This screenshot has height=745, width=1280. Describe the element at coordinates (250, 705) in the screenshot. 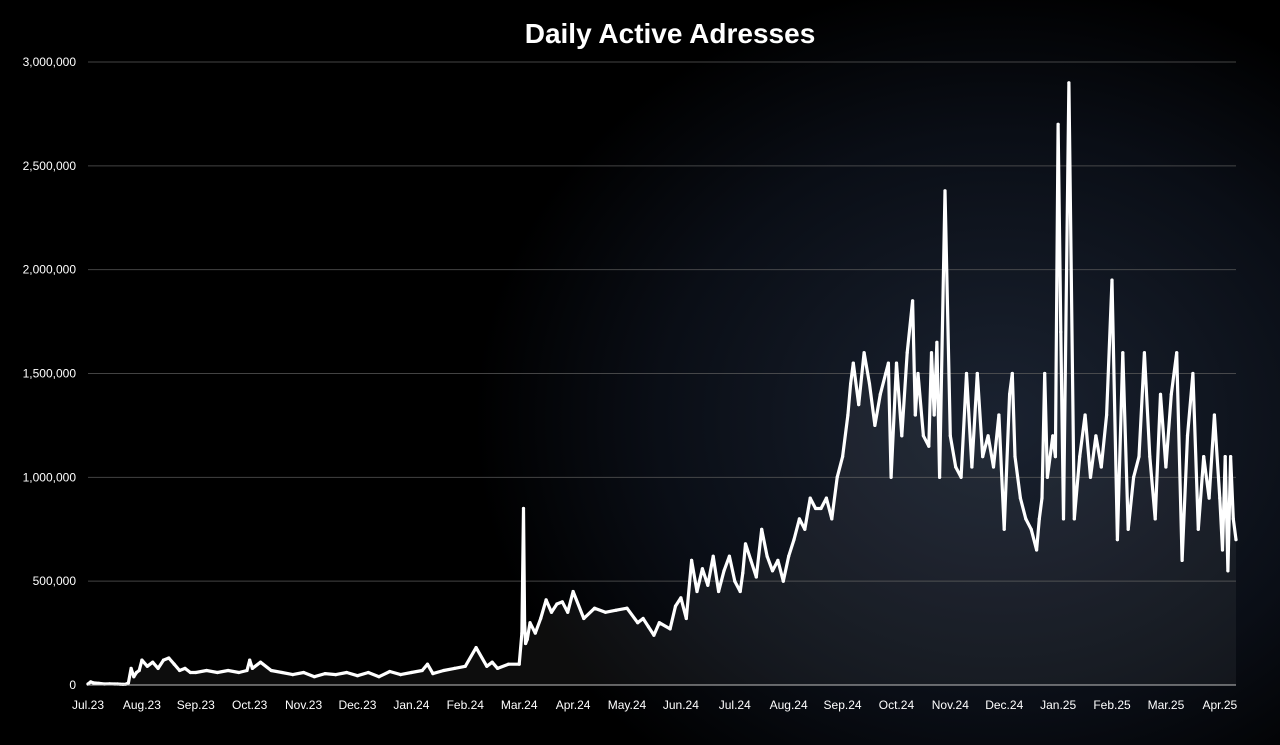

I see `x-tick-label-3: Oct.23` at that location.